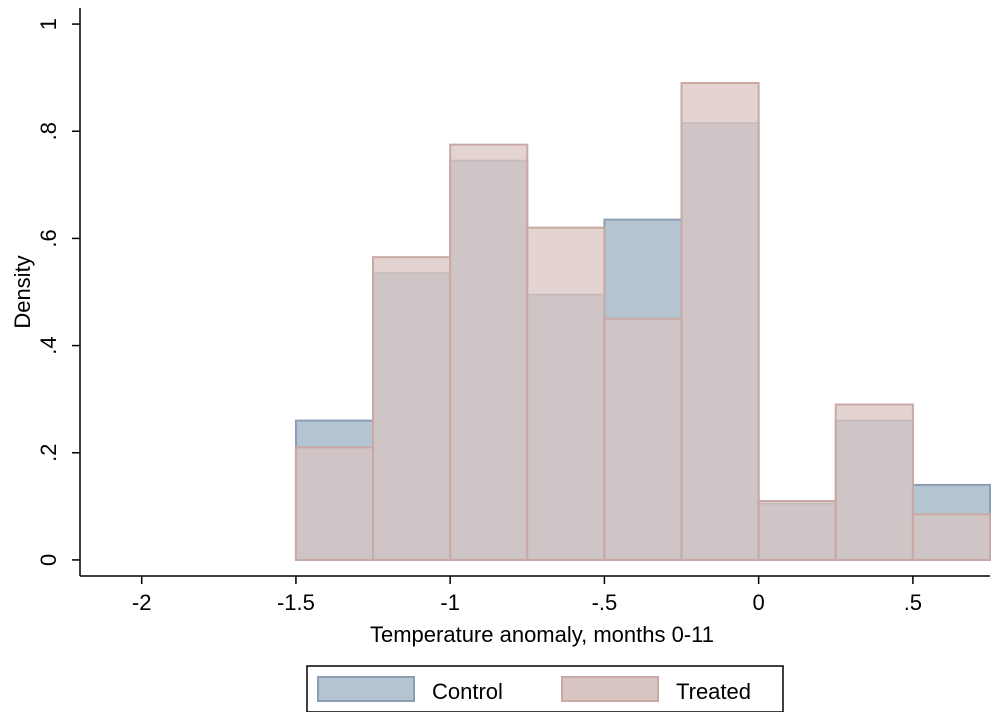  Describe the element at coordinates (366, 689) in the screenshot. I see `legend-swatch-control` at that location.